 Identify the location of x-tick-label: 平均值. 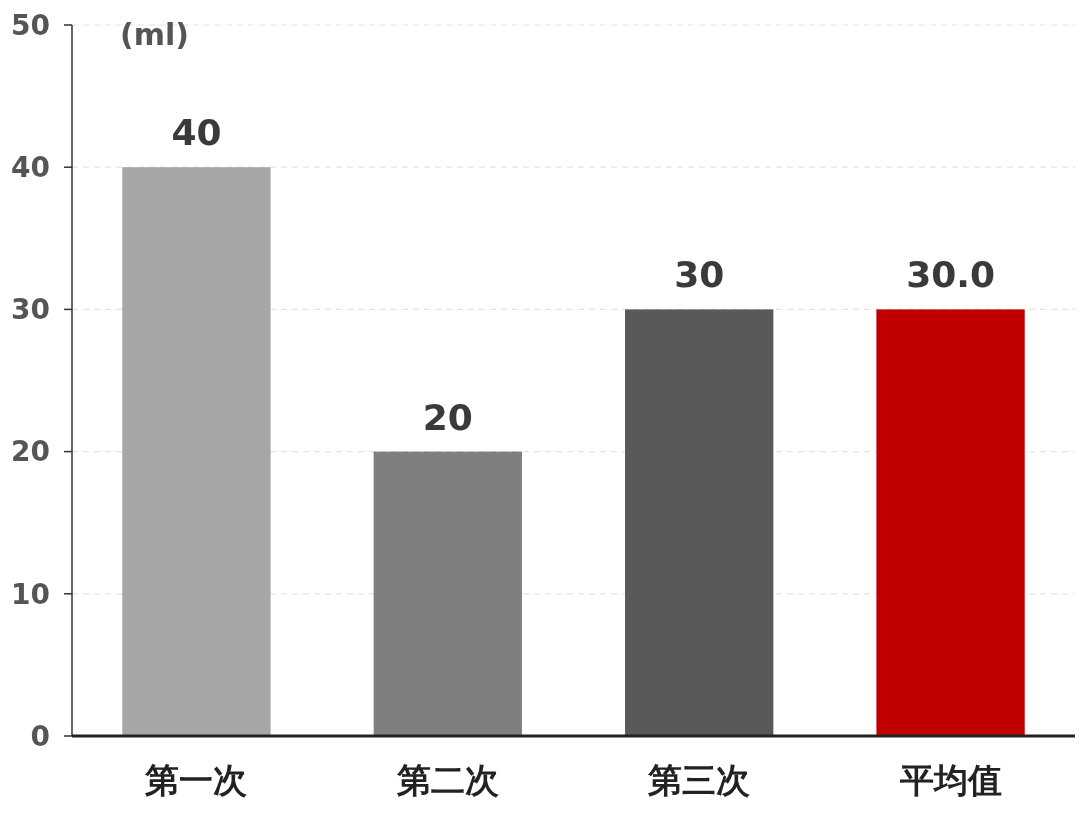
(950, 780).